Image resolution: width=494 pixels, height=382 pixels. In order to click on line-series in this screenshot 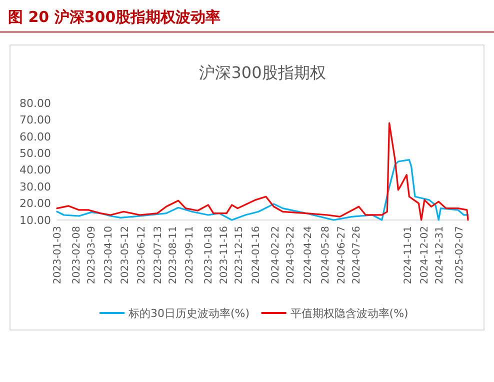, I will do `click(262, 190)`.